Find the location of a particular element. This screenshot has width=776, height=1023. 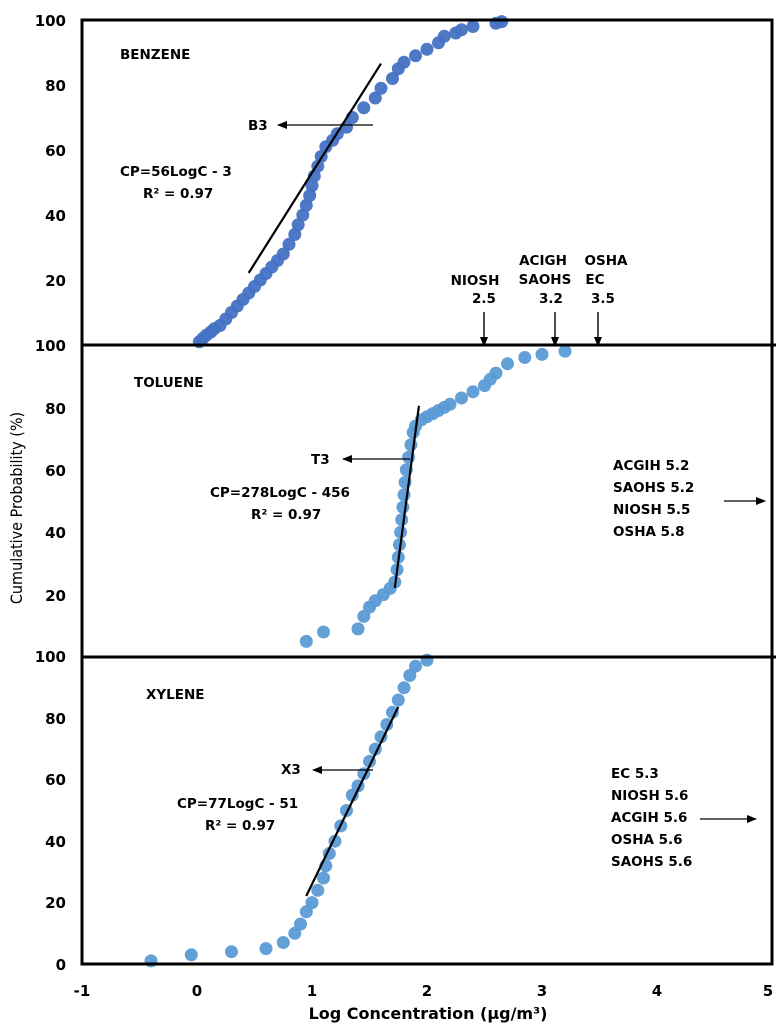

benzene-equation: CP=56LogC - 3 is located at coordinates (176, 172).